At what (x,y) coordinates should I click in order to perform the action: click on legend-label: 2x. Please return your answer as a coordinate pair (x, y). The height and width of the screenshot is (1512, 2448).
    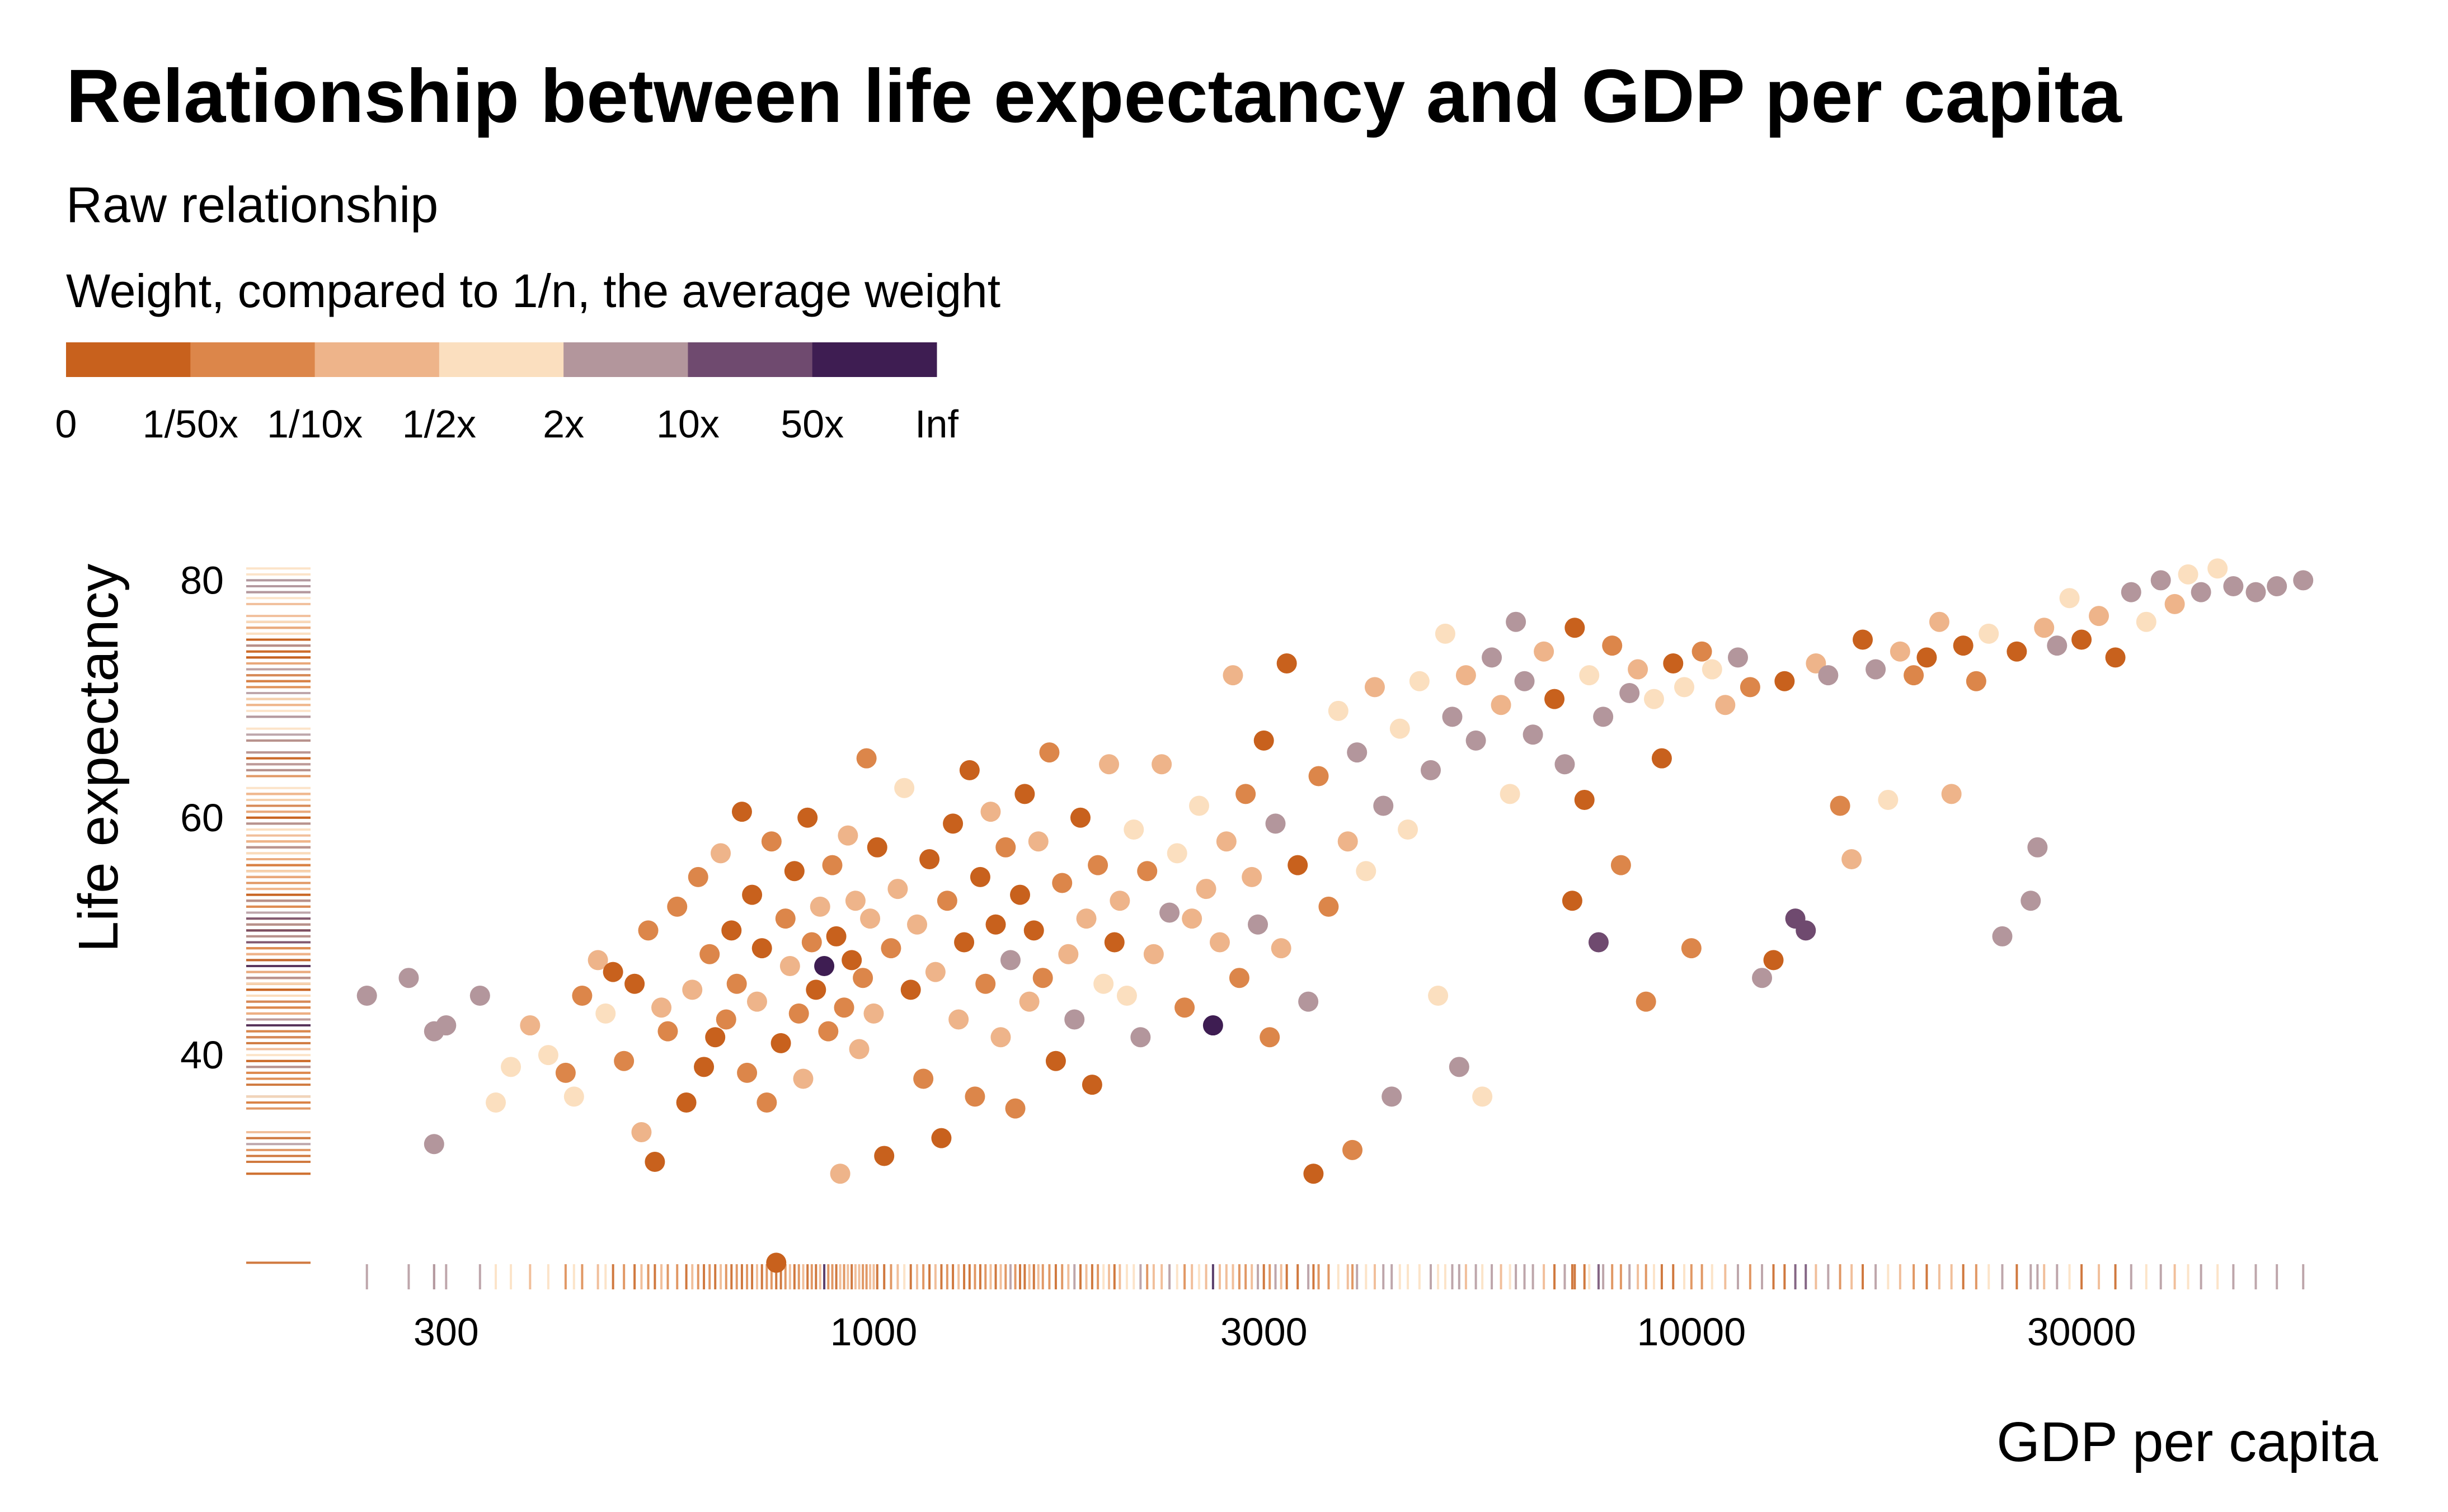
    Looking at the image, I should click on (563, 424).